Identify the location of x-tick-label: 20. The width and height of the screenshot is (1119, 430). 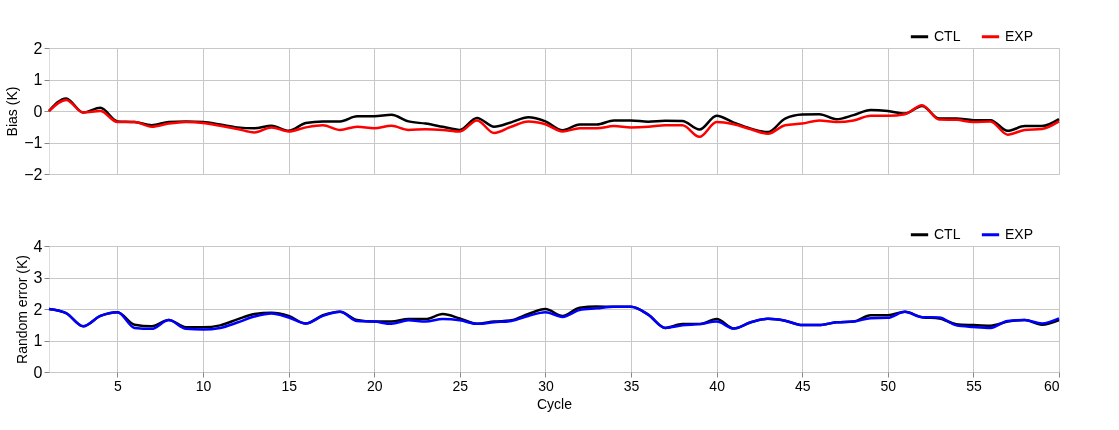
(374, 385).